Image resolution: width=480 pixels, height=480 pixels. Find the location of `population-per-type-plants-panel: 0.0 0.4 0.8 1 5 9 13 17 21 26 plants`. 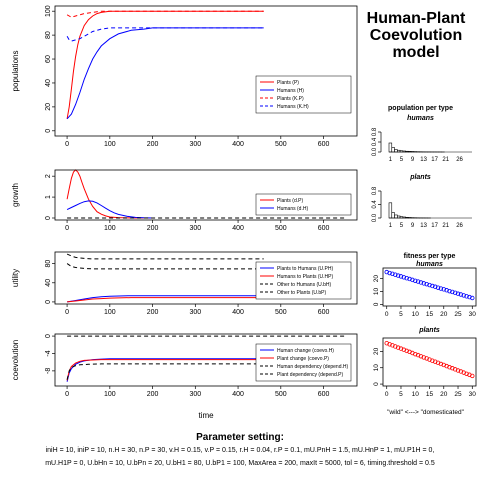

population-per-type-plants-panel: 0.0 0.4 0.8 1 5 9 13 17 21 26 plants is located at coordinates (422, 201).